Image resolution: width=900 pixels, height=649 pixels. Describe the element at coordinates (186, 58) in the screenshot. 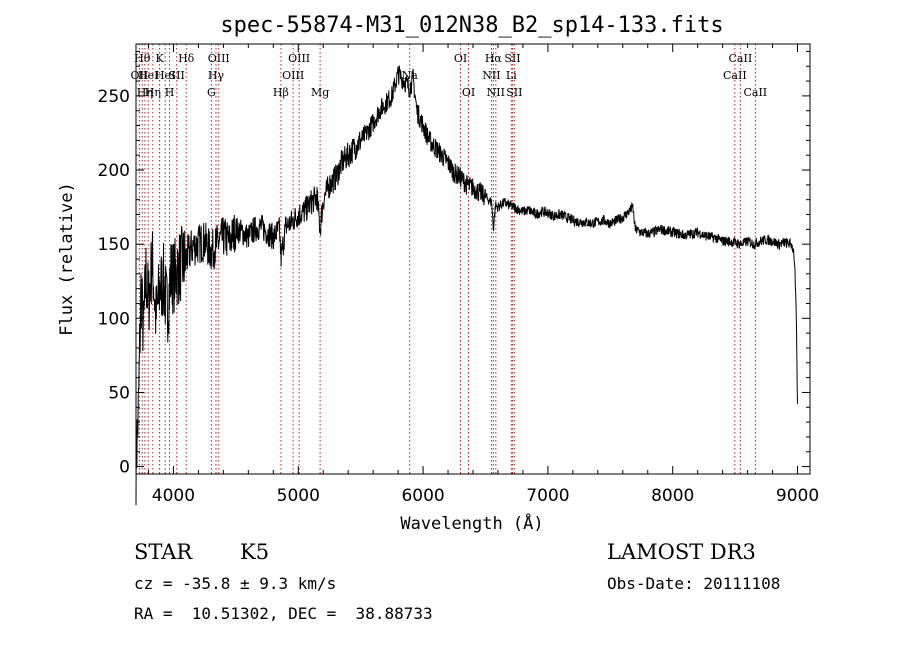

I see `line-marker-label-9: Hδ` at that location.